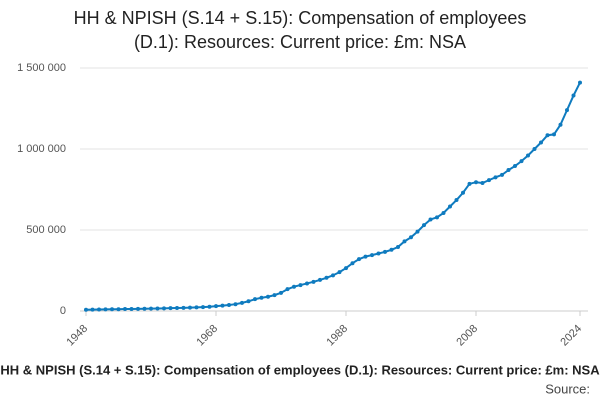 The image size is (600, 400). What do you see at coordinates (207, 336) in the screenshot?
I see `x-tick-label: 1968` at bounding box center [207, 336].